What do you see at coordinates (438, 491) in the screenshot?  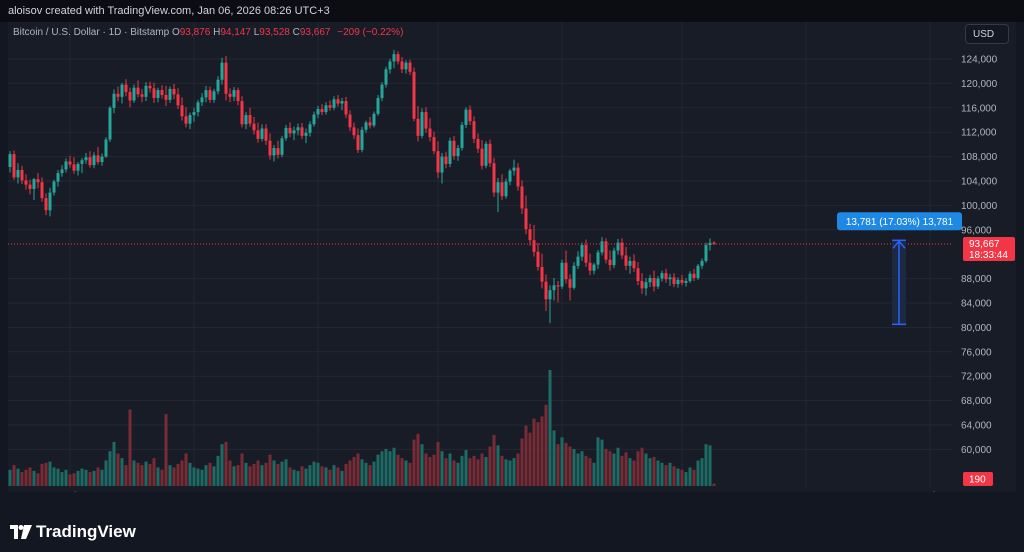 I see `time-tick-label: Oct` at bounding box center [438, 491].